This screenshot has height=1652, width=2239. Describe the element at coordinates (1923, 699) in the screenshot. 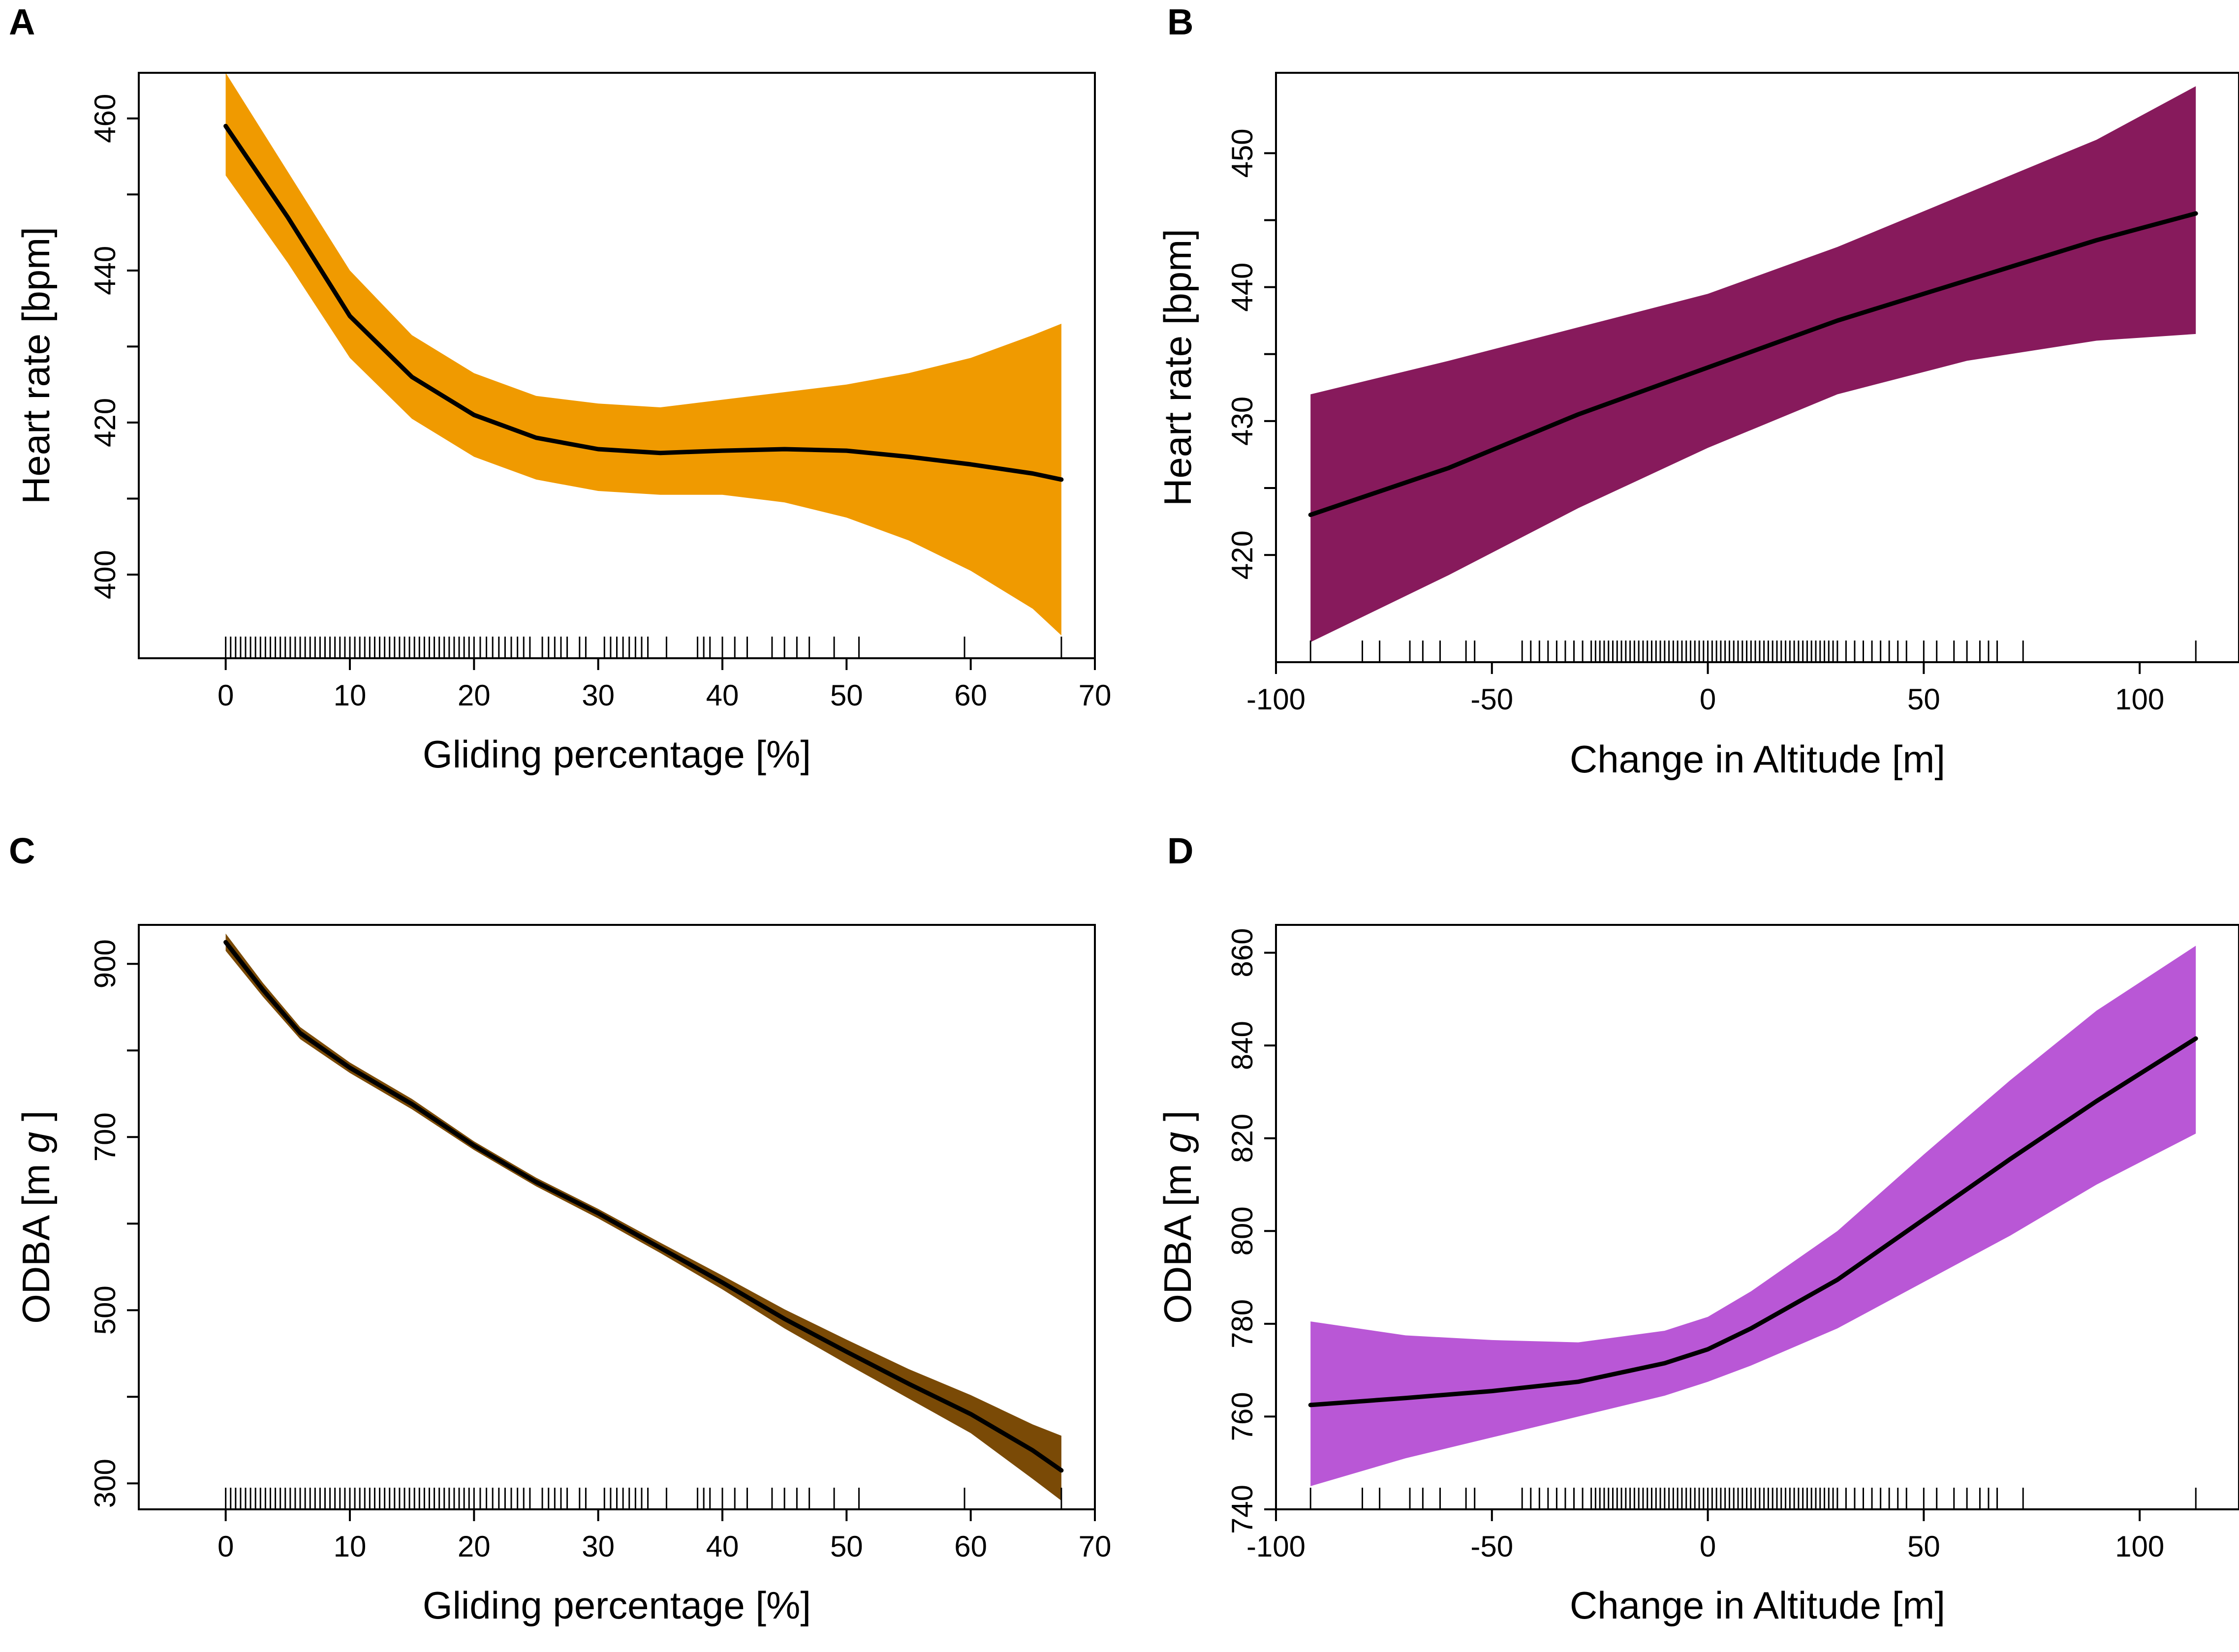

I see `panel-b-x-tick-label: 50` at that location.